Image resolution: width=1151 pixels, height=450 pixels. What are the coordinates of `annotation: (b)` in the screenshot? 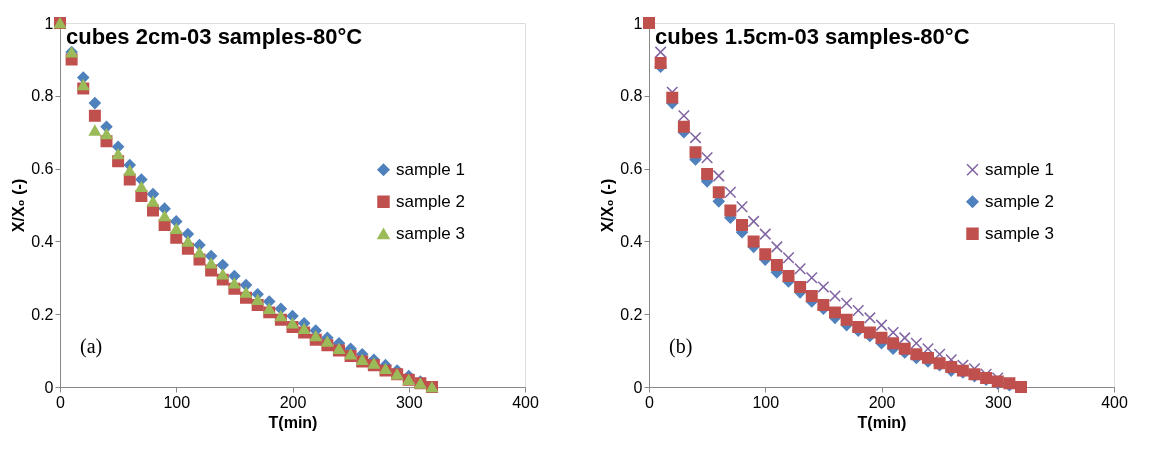 It's located at (681, 346).